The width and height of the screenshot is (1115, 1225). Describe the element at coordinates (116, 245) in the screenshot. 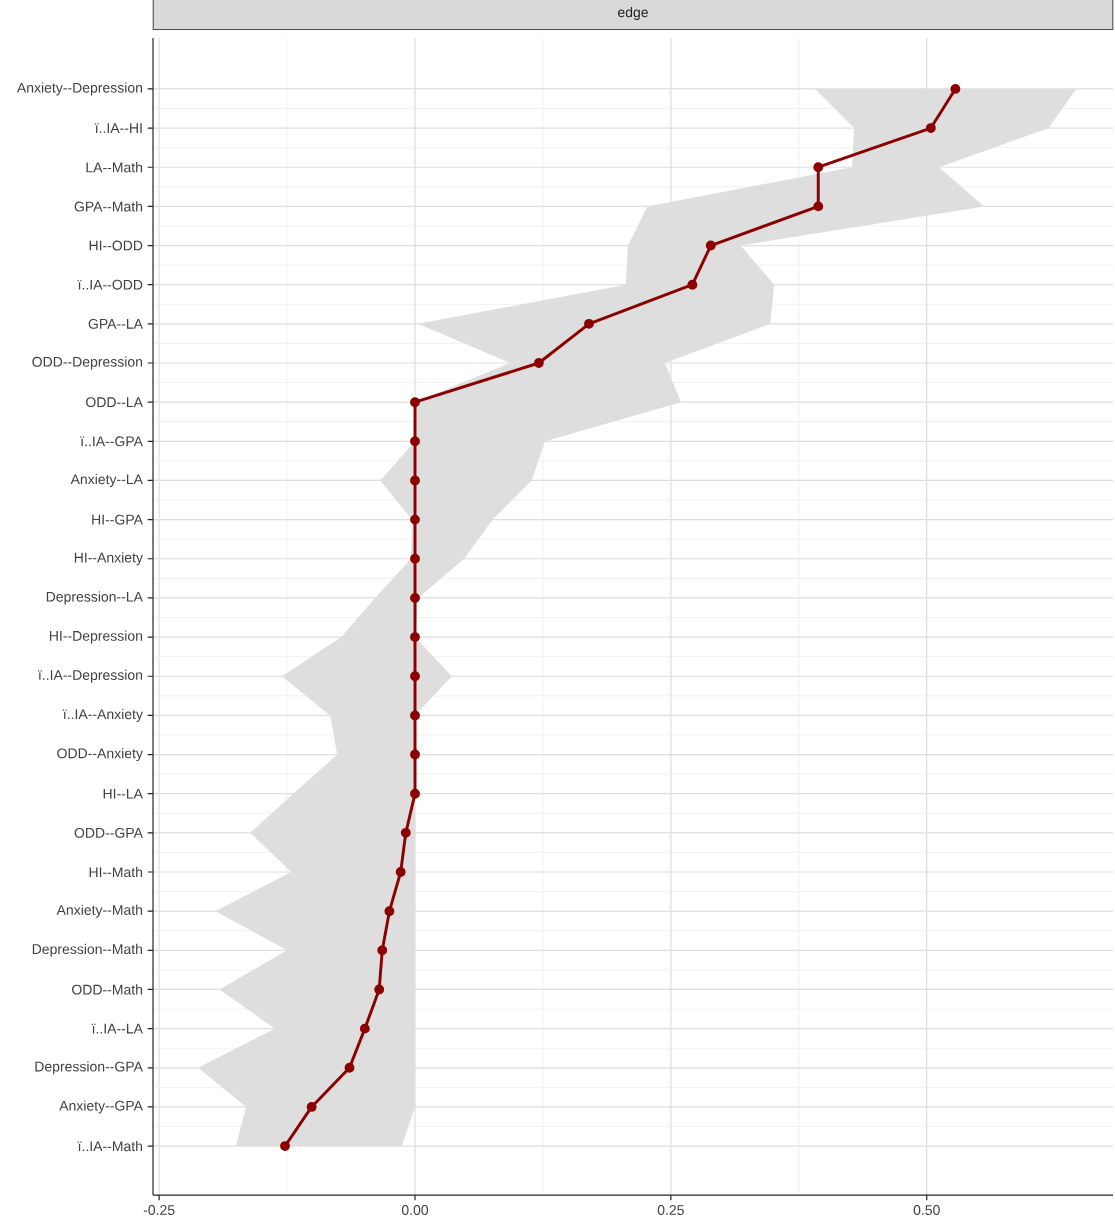

I see `y-tick-label: HI--ODD` at that location.